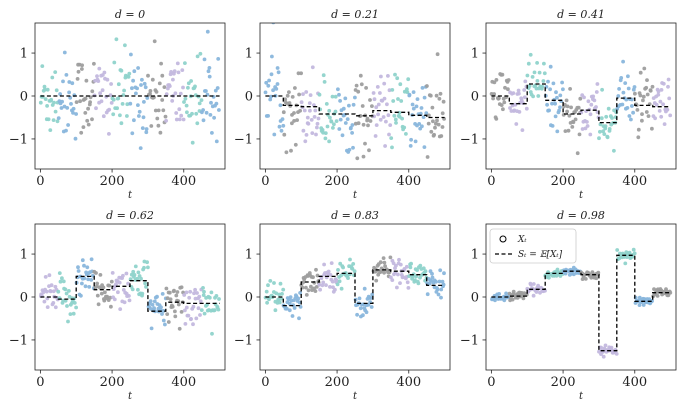 The width and height of the screenshot is (685, 411). Describe the element at coordinates (24, 255) in the screenshot. I see `y-tick-label: 1` at that location.